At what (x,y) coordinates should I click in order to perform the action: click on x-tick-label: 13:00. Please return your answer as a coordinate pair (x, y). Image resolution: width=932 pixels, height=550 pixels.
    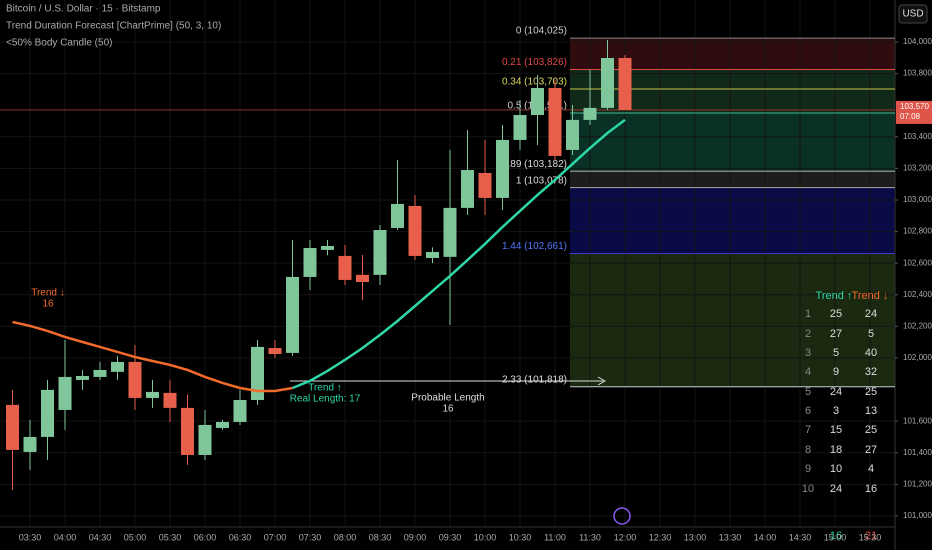
    Looking at the image, I should click on (695, 537).